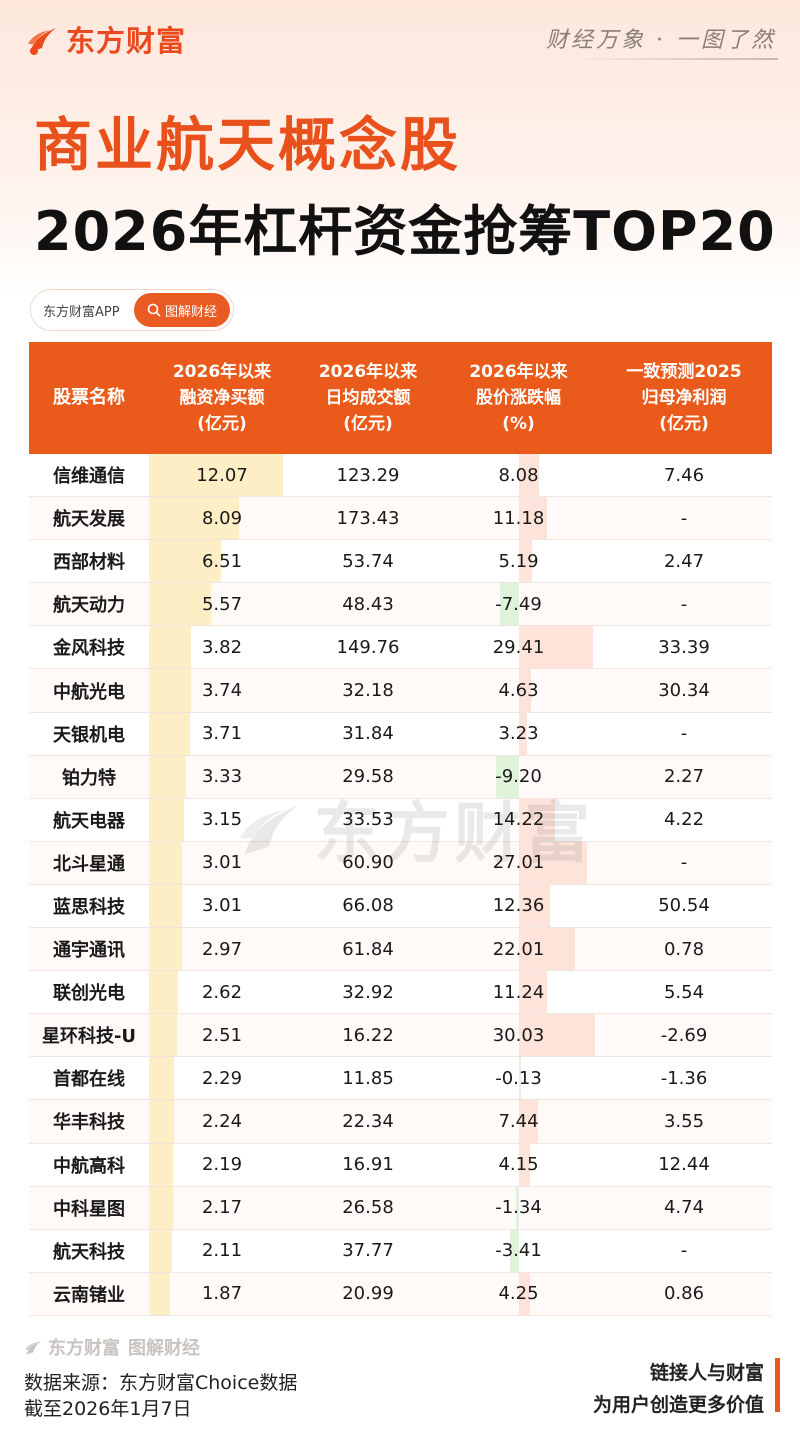 The image size is (800, 1436). I want to click on turnover-cell-value: 16.91, so click(368, 1165).